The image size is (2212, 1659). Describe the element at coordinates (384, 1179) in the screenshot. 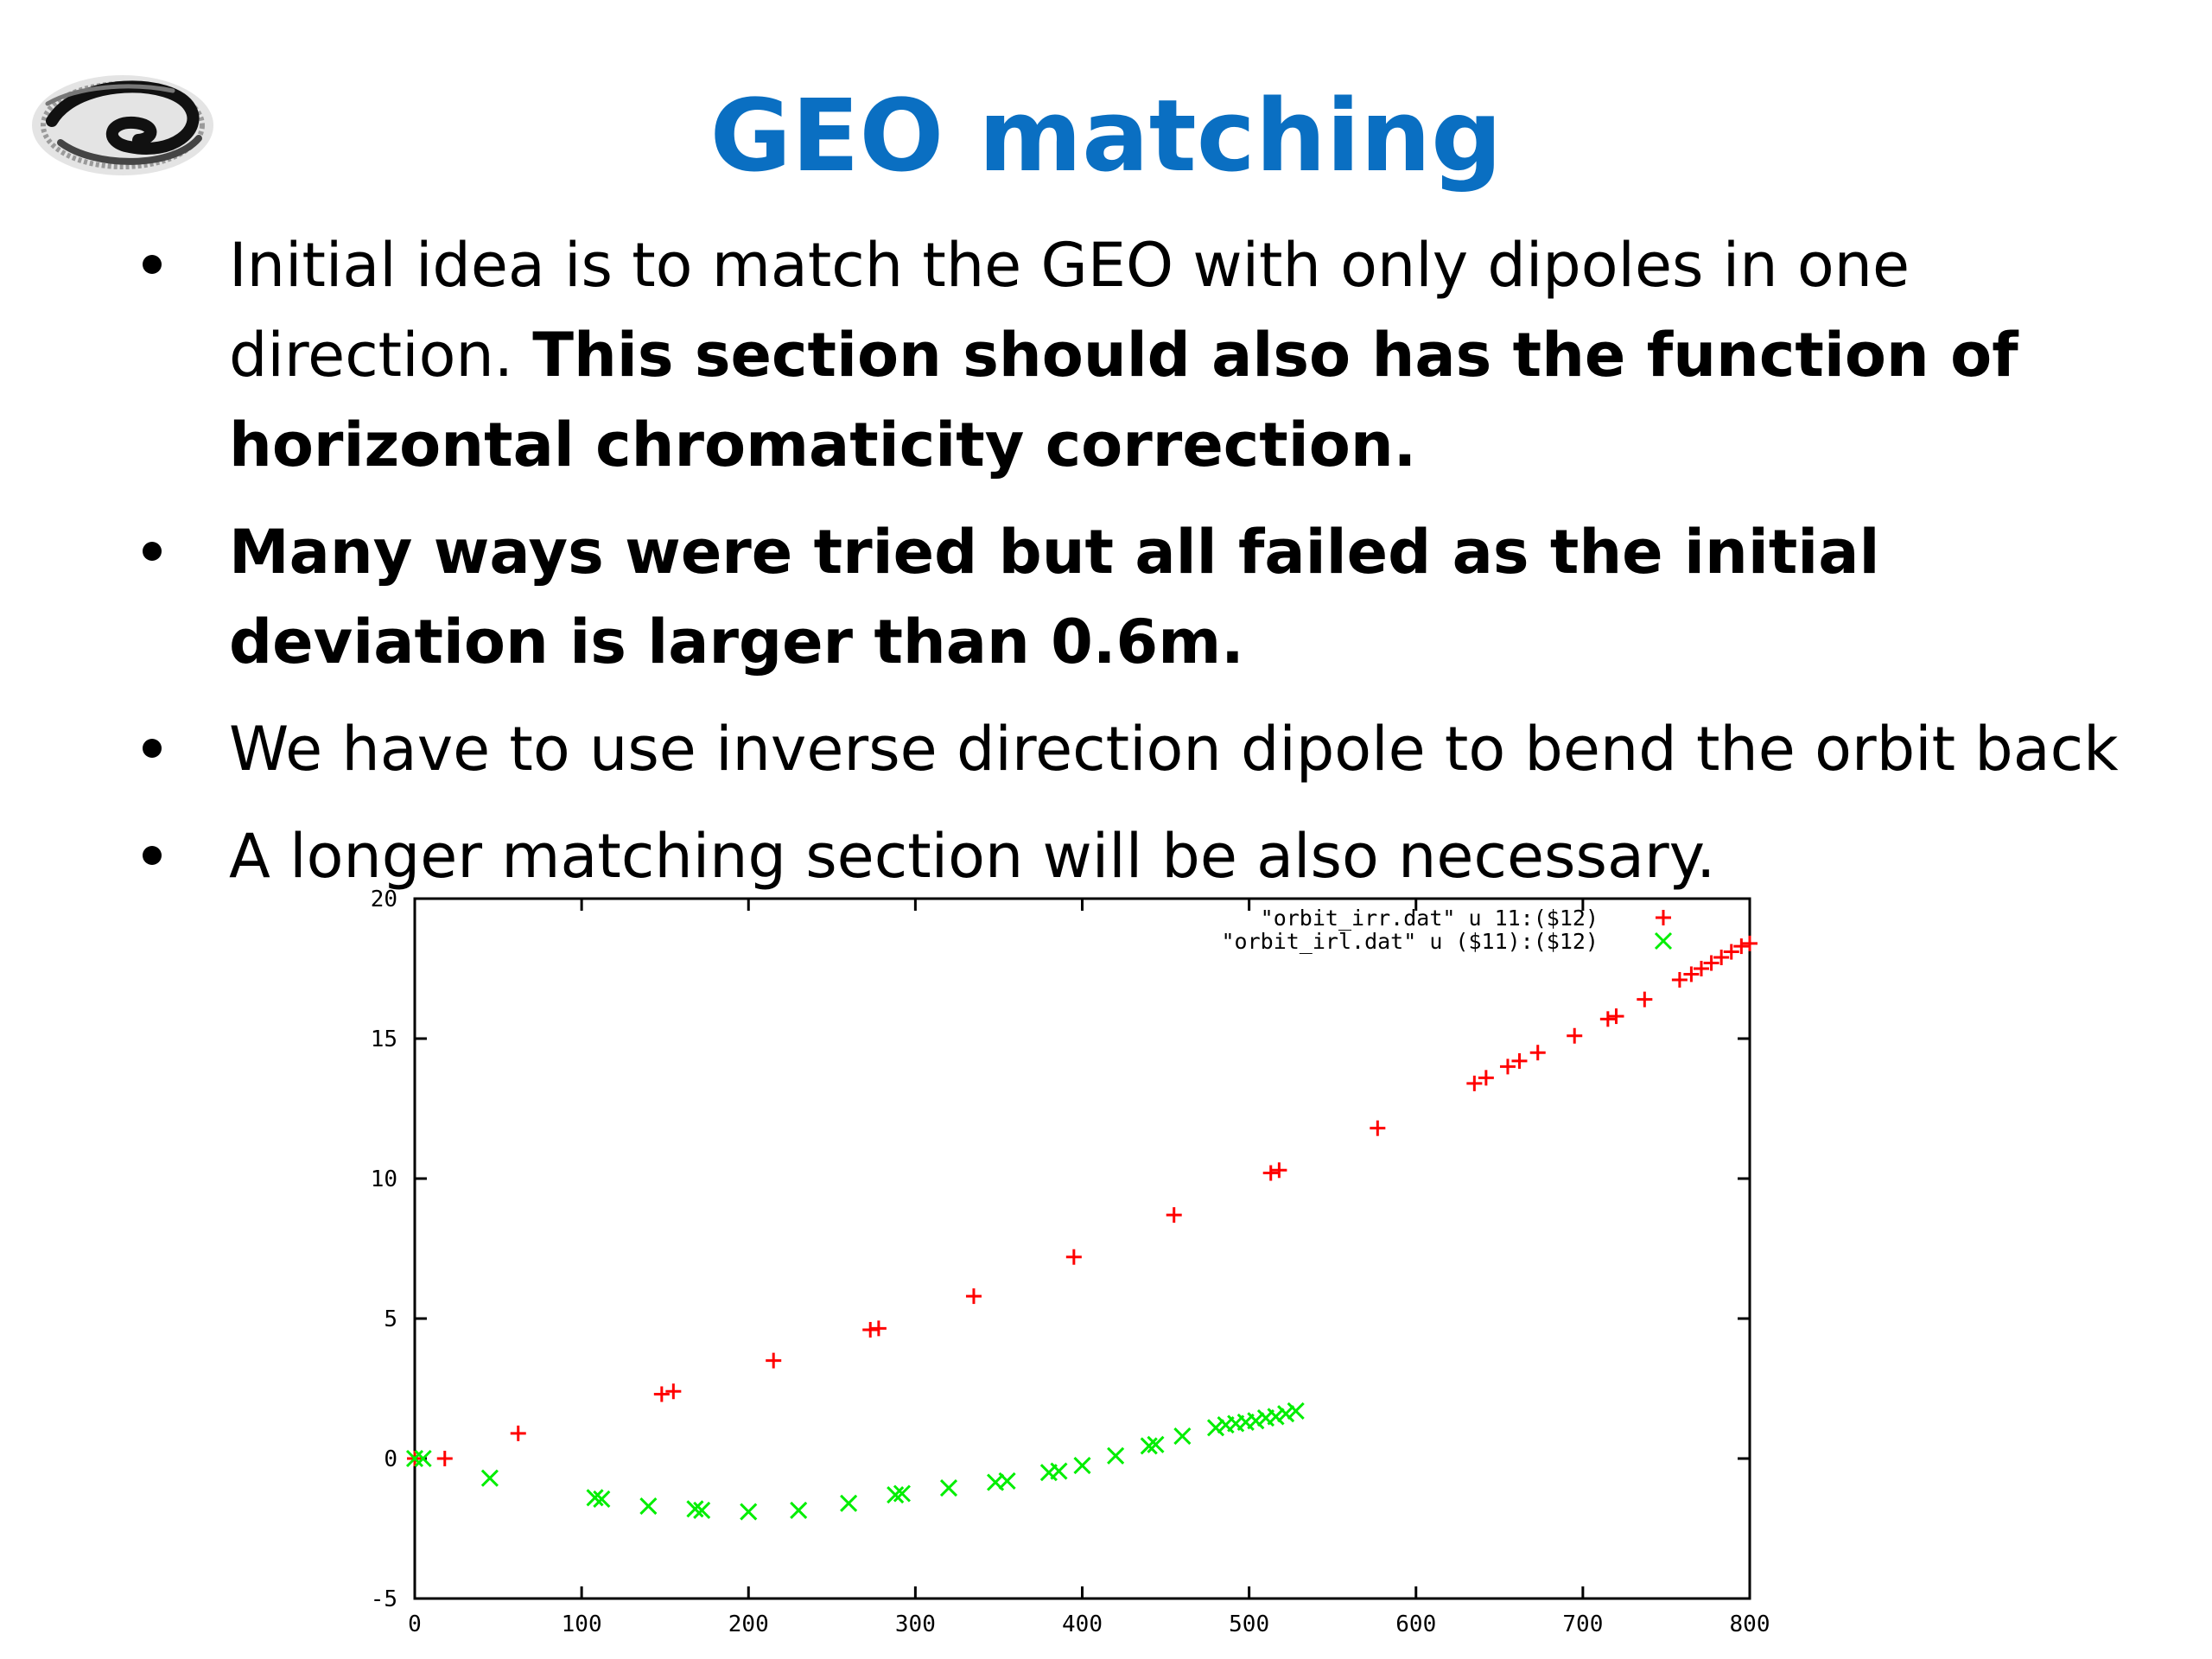

I see `y-tick-label: 10` at that location.